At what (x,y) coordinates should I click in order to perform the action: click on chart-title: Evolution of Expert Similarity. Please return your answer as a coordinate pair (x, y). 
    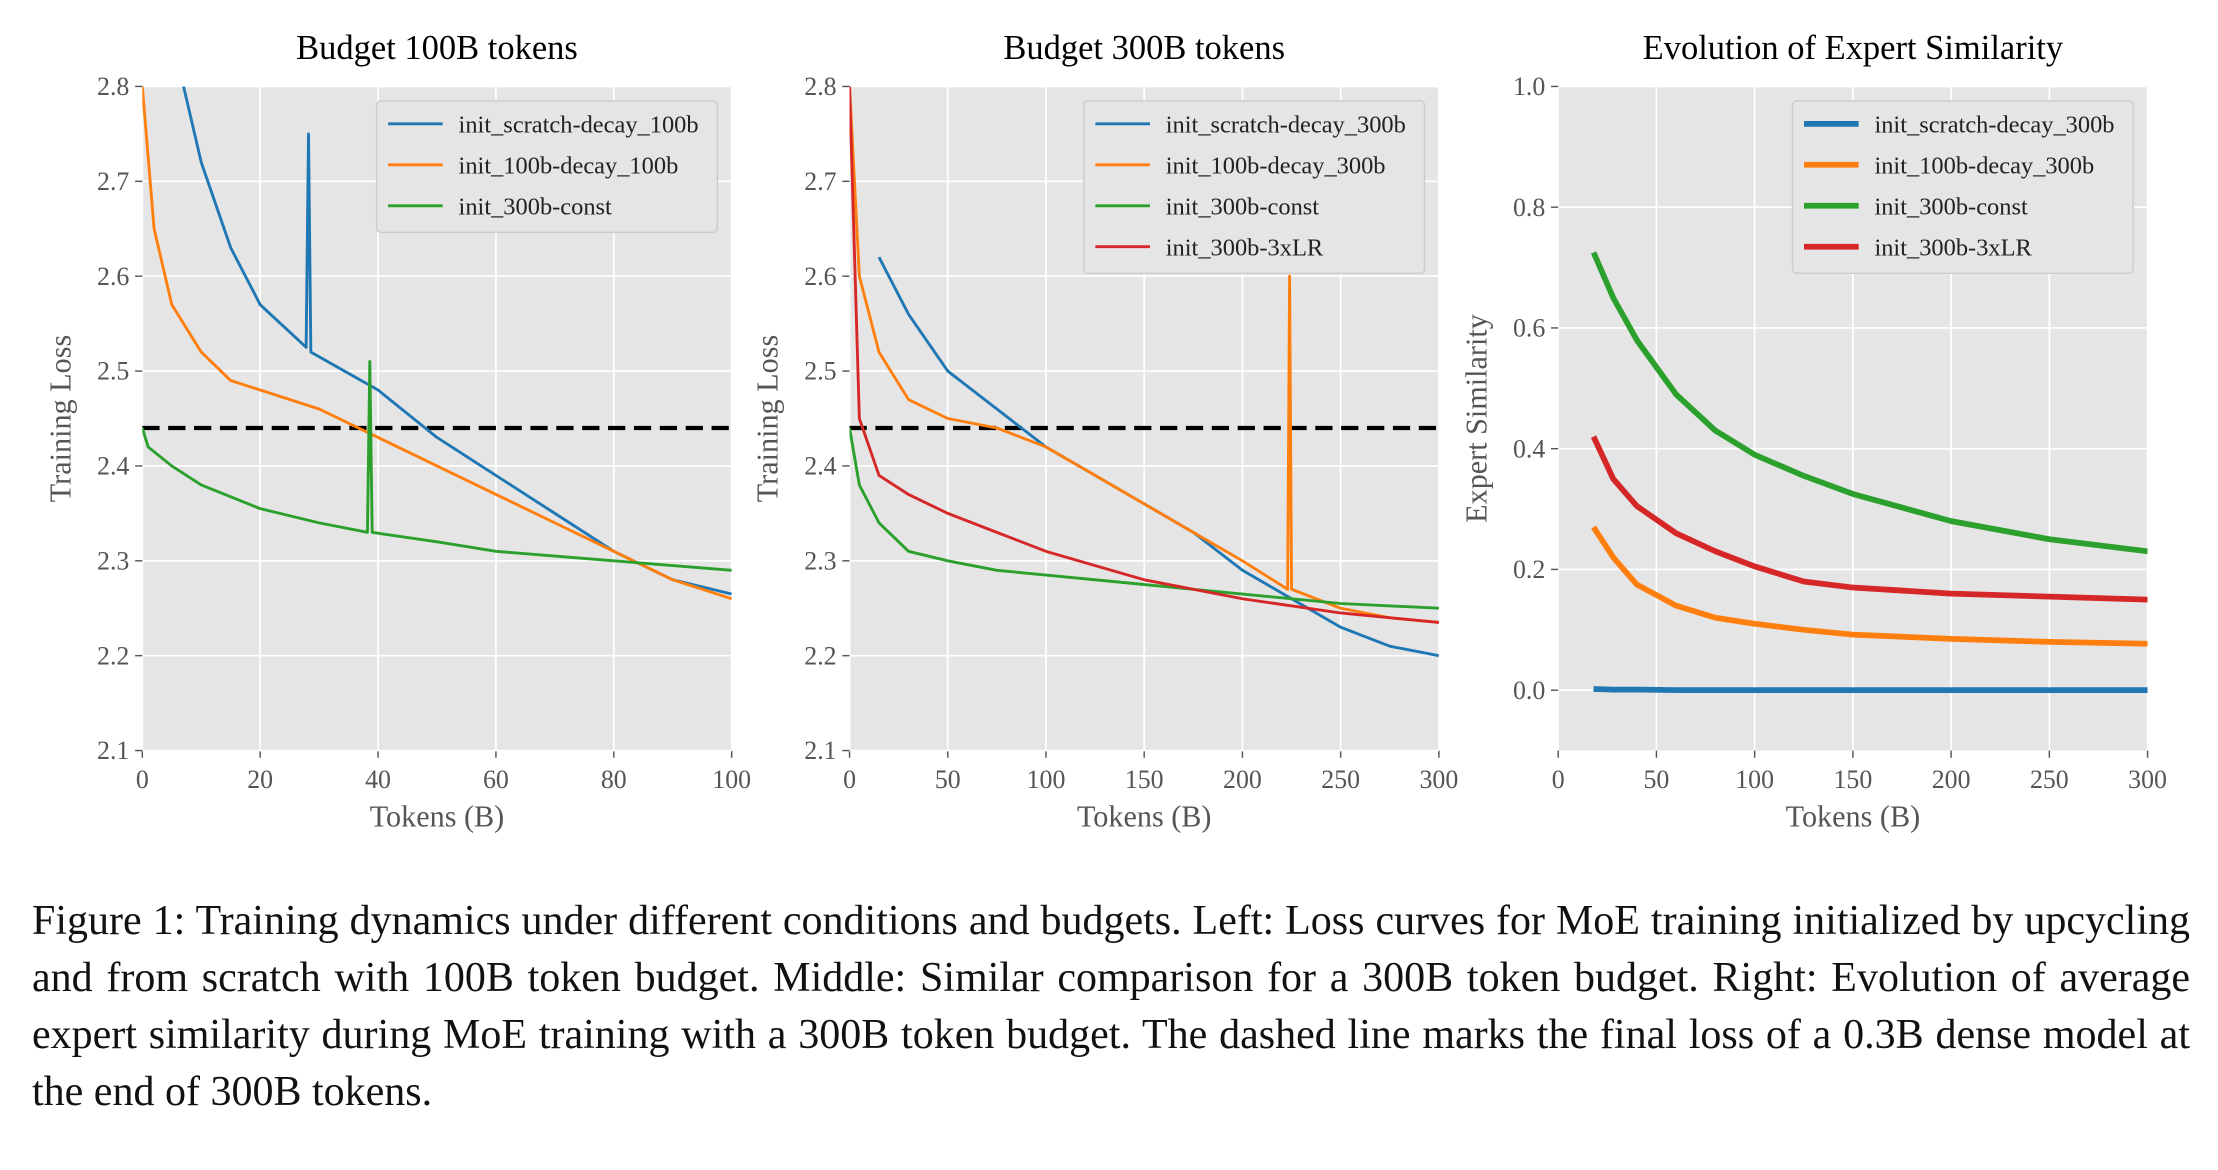
    Looking at the image, I should click on (1853, 48).